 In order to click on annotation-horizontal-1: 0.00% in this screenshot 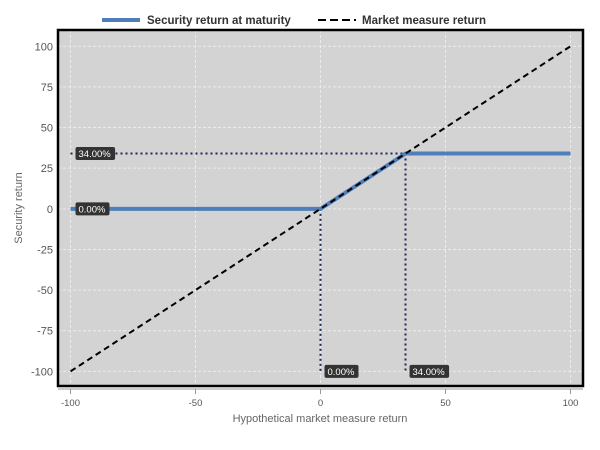, I will do `click(92, 209)`.